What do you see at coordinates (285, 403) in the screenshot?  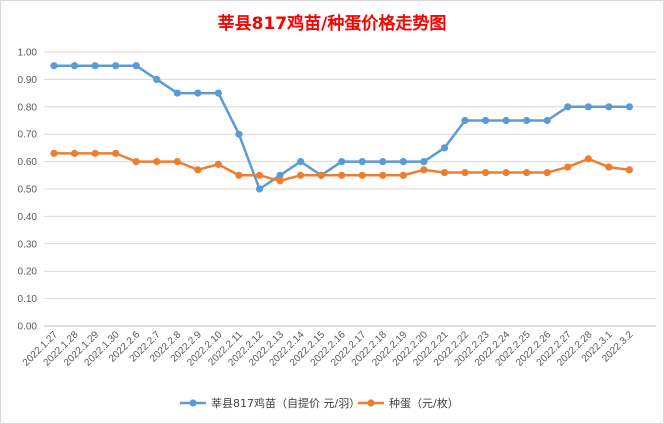 I see `legend-label: 莘县817鸡苗（自提价 元/羽）` at bounding box center [285, 403].